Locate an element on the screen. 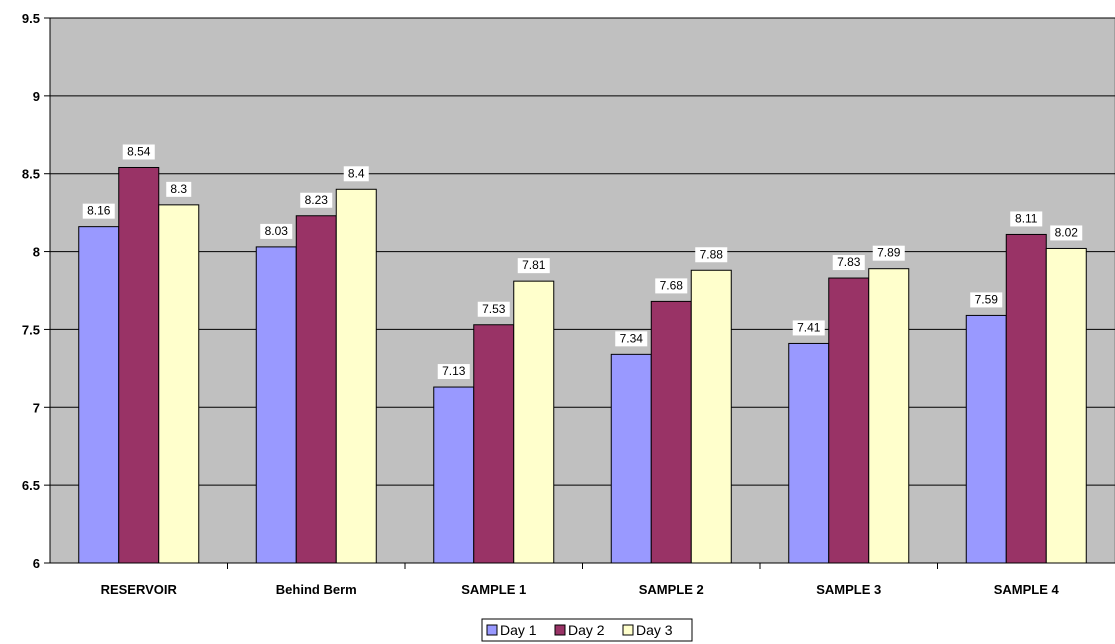 The width and height of the screenshot is (1115, 644). category-label: SAMPLE 4 is located at coordinates (1027, 589).